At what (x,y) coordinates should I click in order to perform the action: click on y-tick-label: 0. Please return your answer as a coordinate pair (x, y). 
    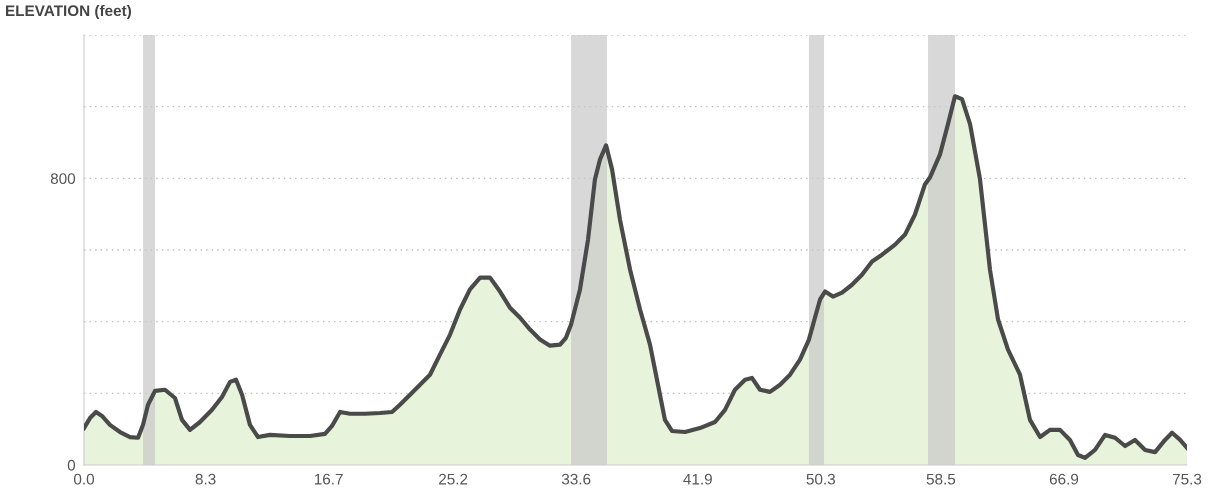
    Looking at the image, I should click on (71, 465).